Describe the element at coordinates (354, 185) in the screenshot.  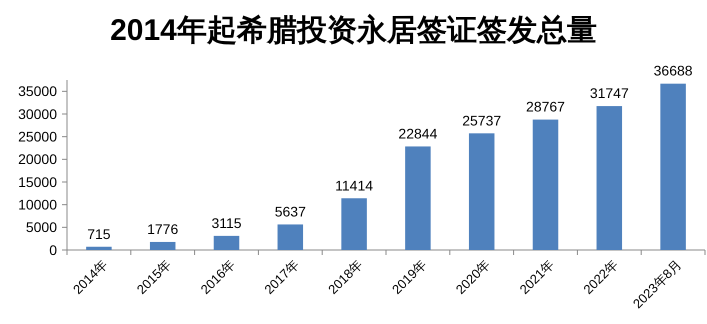
I see `data-label: 11414` at that location.